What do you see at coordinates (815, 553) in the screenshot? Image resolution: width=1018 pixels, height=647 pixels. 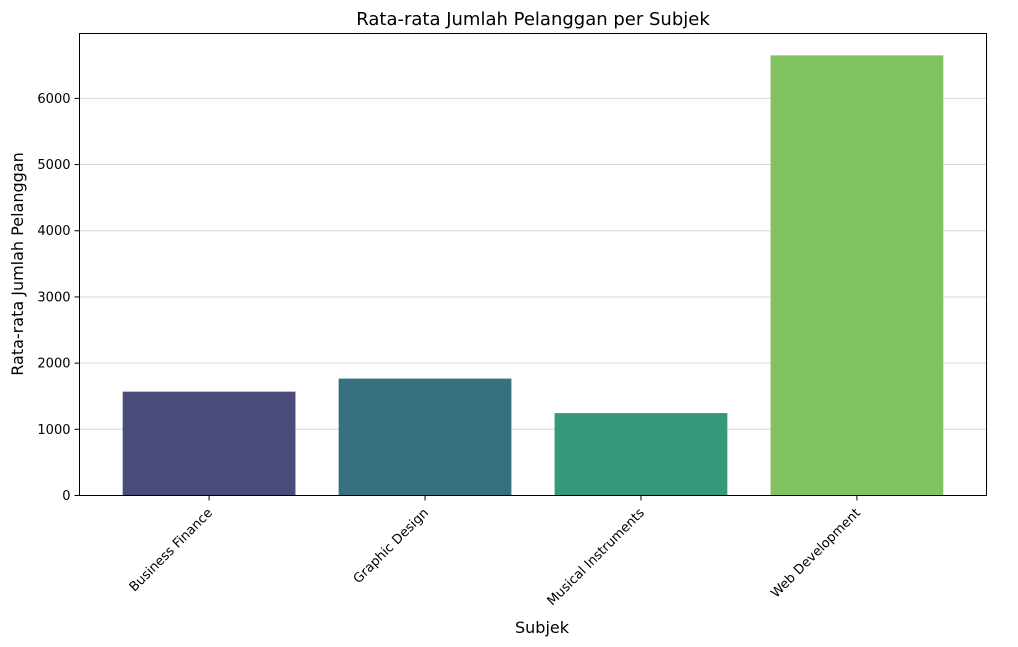 I see `x-tick-label: Web Development` at bounding box center [815, 553].